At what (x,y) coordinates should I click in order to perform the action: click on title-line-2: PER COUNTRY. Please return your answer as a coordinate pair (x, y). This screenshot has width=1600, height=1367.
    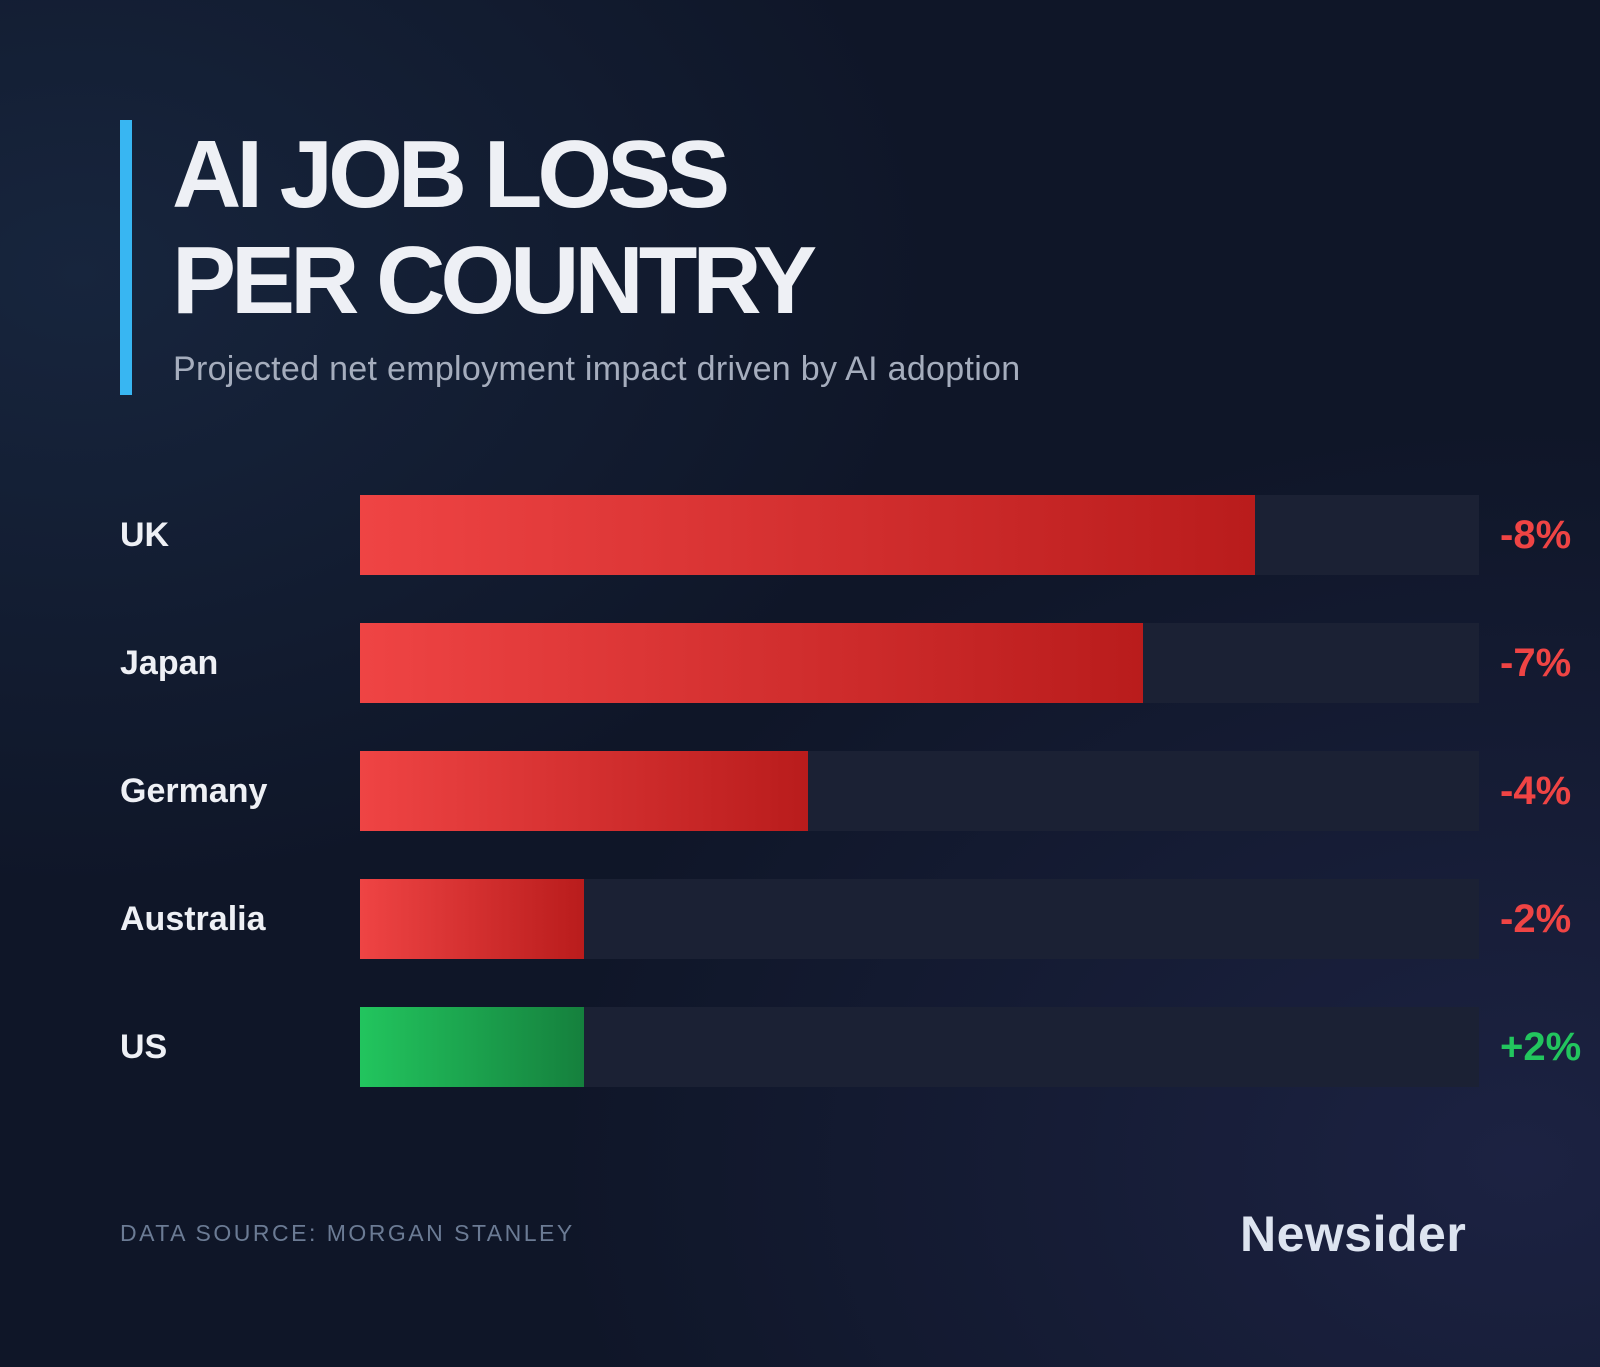
    Looking at the image, I should click on (494, 280).